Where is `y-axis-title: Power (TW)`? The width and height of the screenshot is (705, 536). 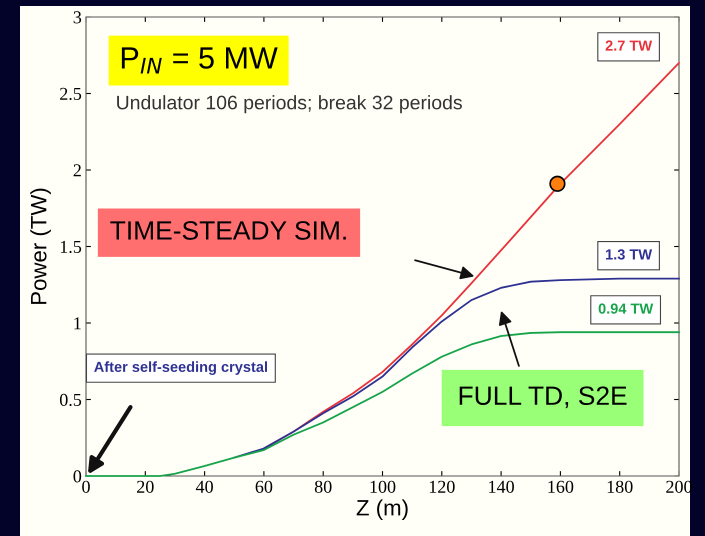
y-axis-title: Power (TW) is located at coordinates (40, 246).